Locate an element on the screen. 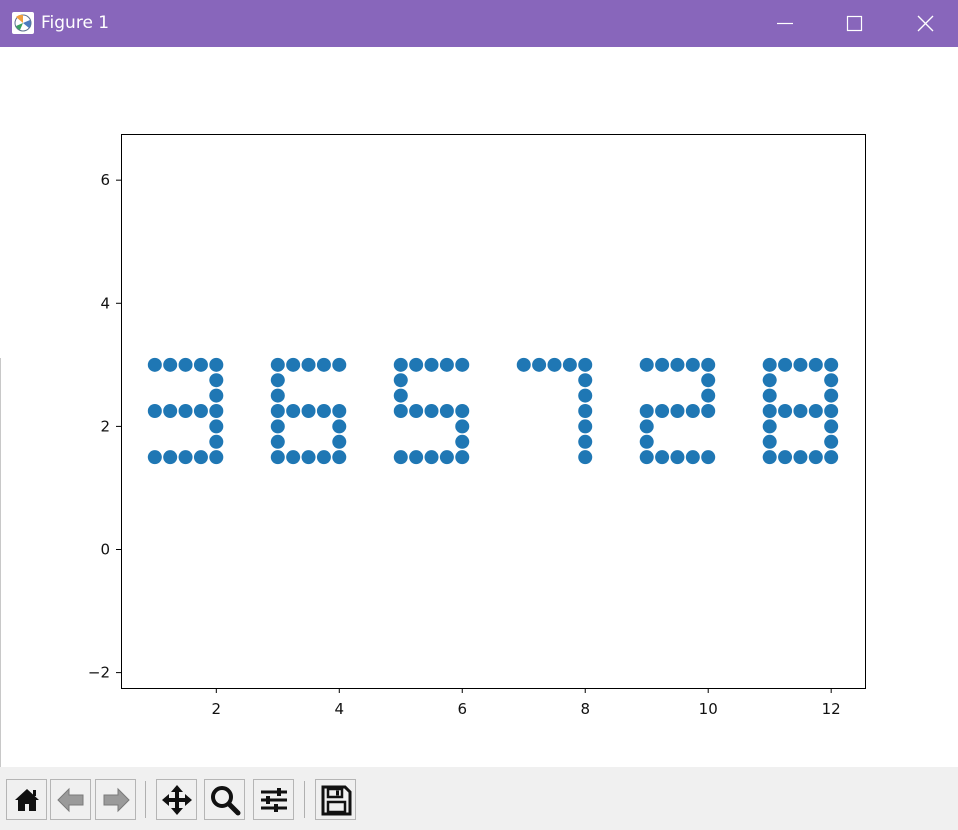 The width and height of the screenshot is (958, 830). navigation-toolbar is located at coordinates (479, 798).